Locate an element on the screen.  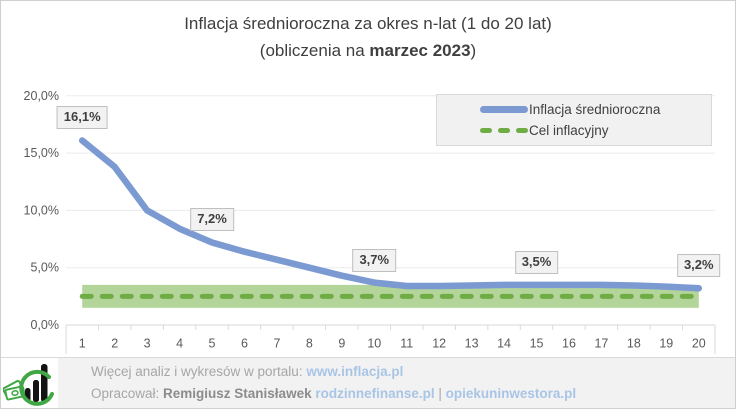
y-axis-label: 15,0% is located at coordinates (41, 153).